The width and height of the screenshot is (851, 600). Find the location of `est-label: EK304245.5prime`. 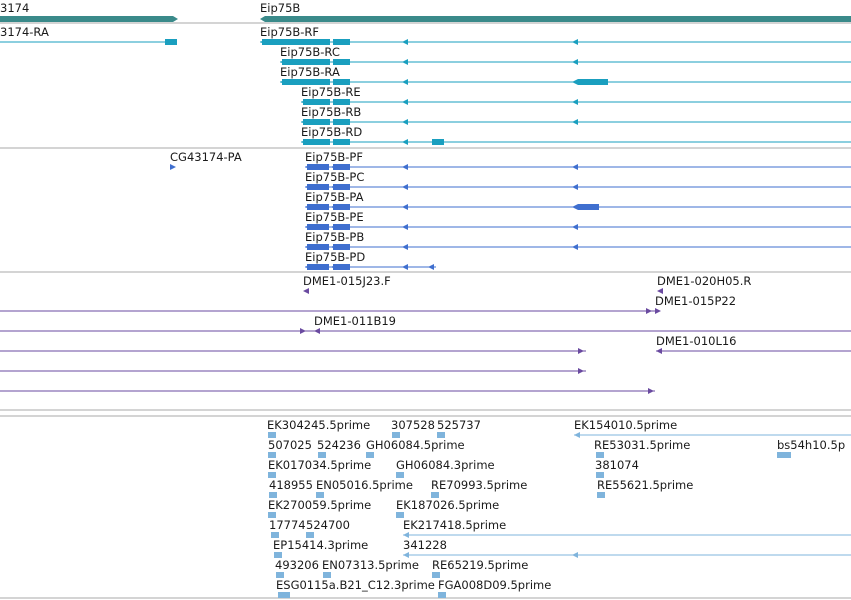

est-label: EK304245.5prime is located at coordinates (319, 425).